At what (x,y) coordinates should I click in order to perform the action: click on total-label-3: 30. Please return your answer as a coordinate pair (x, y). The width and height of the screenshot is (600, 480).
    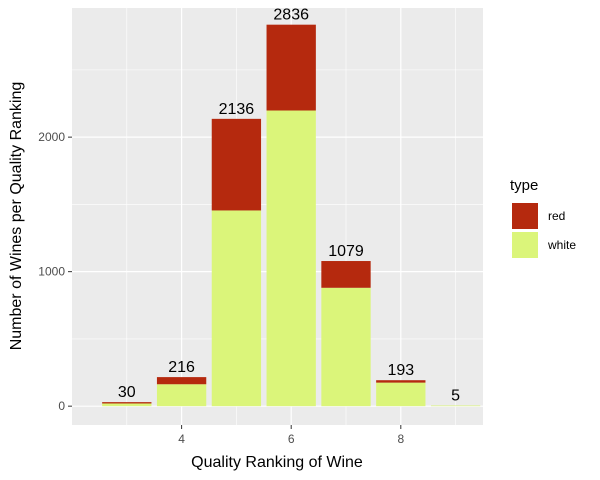
    Looking at the image, I should click on (127, 392).